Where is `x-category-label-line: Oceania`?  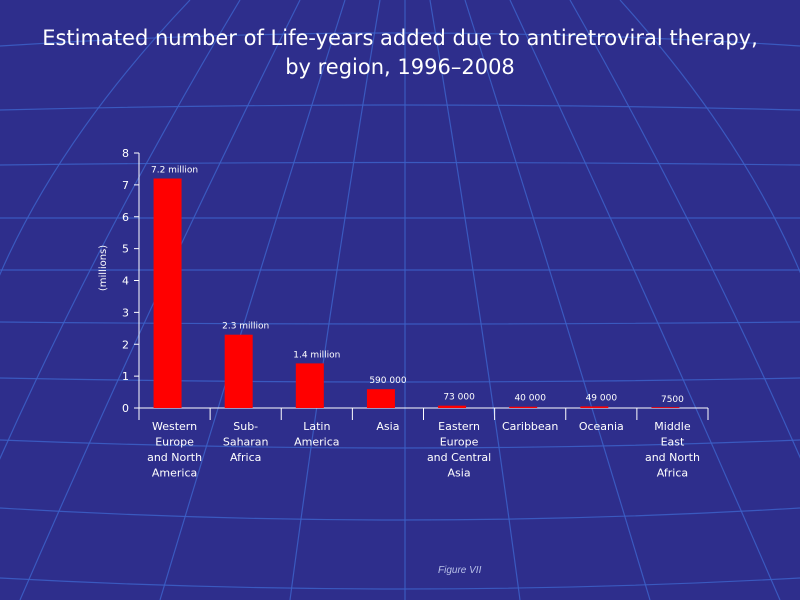 x-category-label-line: Oceania is located at coordinates (601, 426).